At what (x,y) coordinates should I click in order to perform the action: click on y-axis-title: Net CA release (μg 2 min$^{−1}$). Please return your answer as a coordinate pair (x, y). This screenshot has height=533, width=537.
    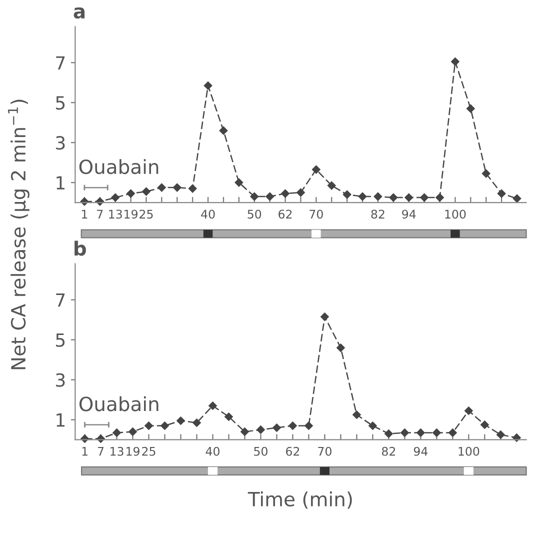
    Looking at the image, I should click on (19, 235).